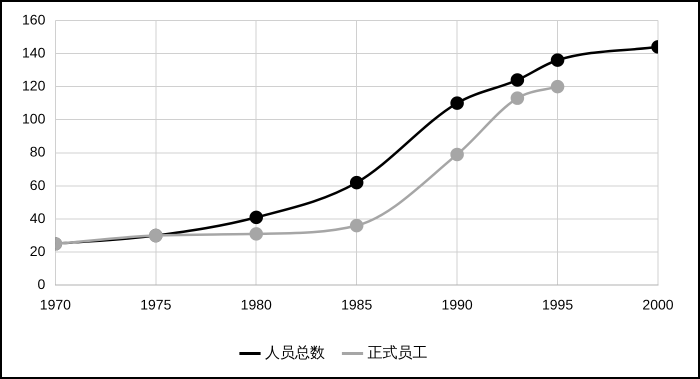 The height and width of the screenshot is (379, 700). What do you see at coordinates (38, 218) in the screenshot?
I see `y-tick-label: 40` at bounding box center [38, 218].